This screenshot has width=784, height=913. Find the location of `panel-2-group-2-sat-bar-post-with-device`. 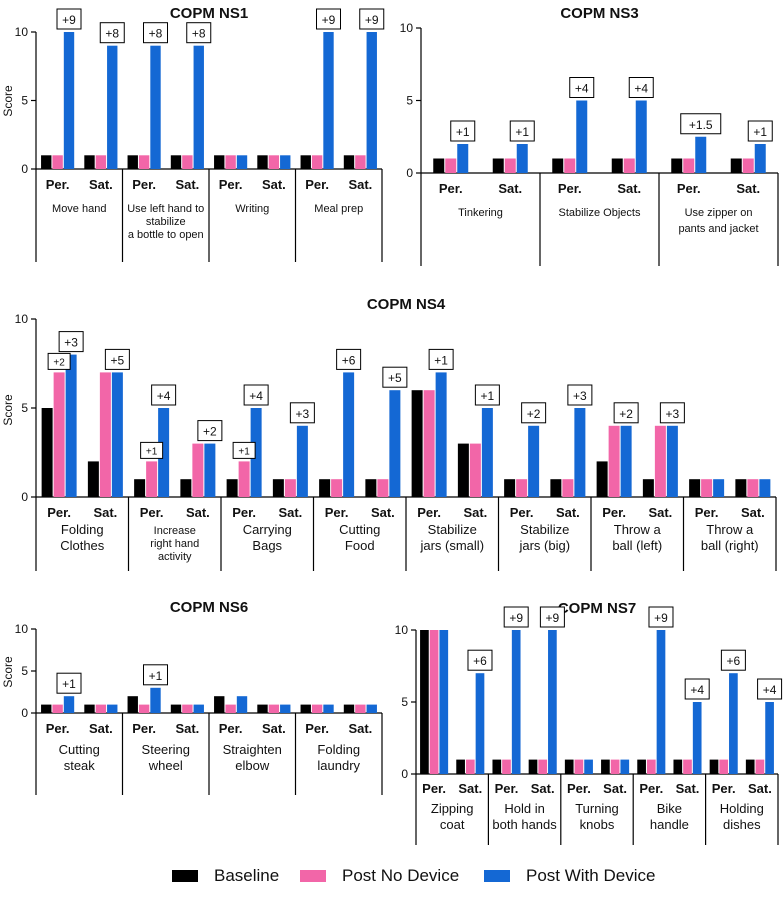

panel-2-group-2-sat-bar-post-with-device is located at coordinates (641, 136).